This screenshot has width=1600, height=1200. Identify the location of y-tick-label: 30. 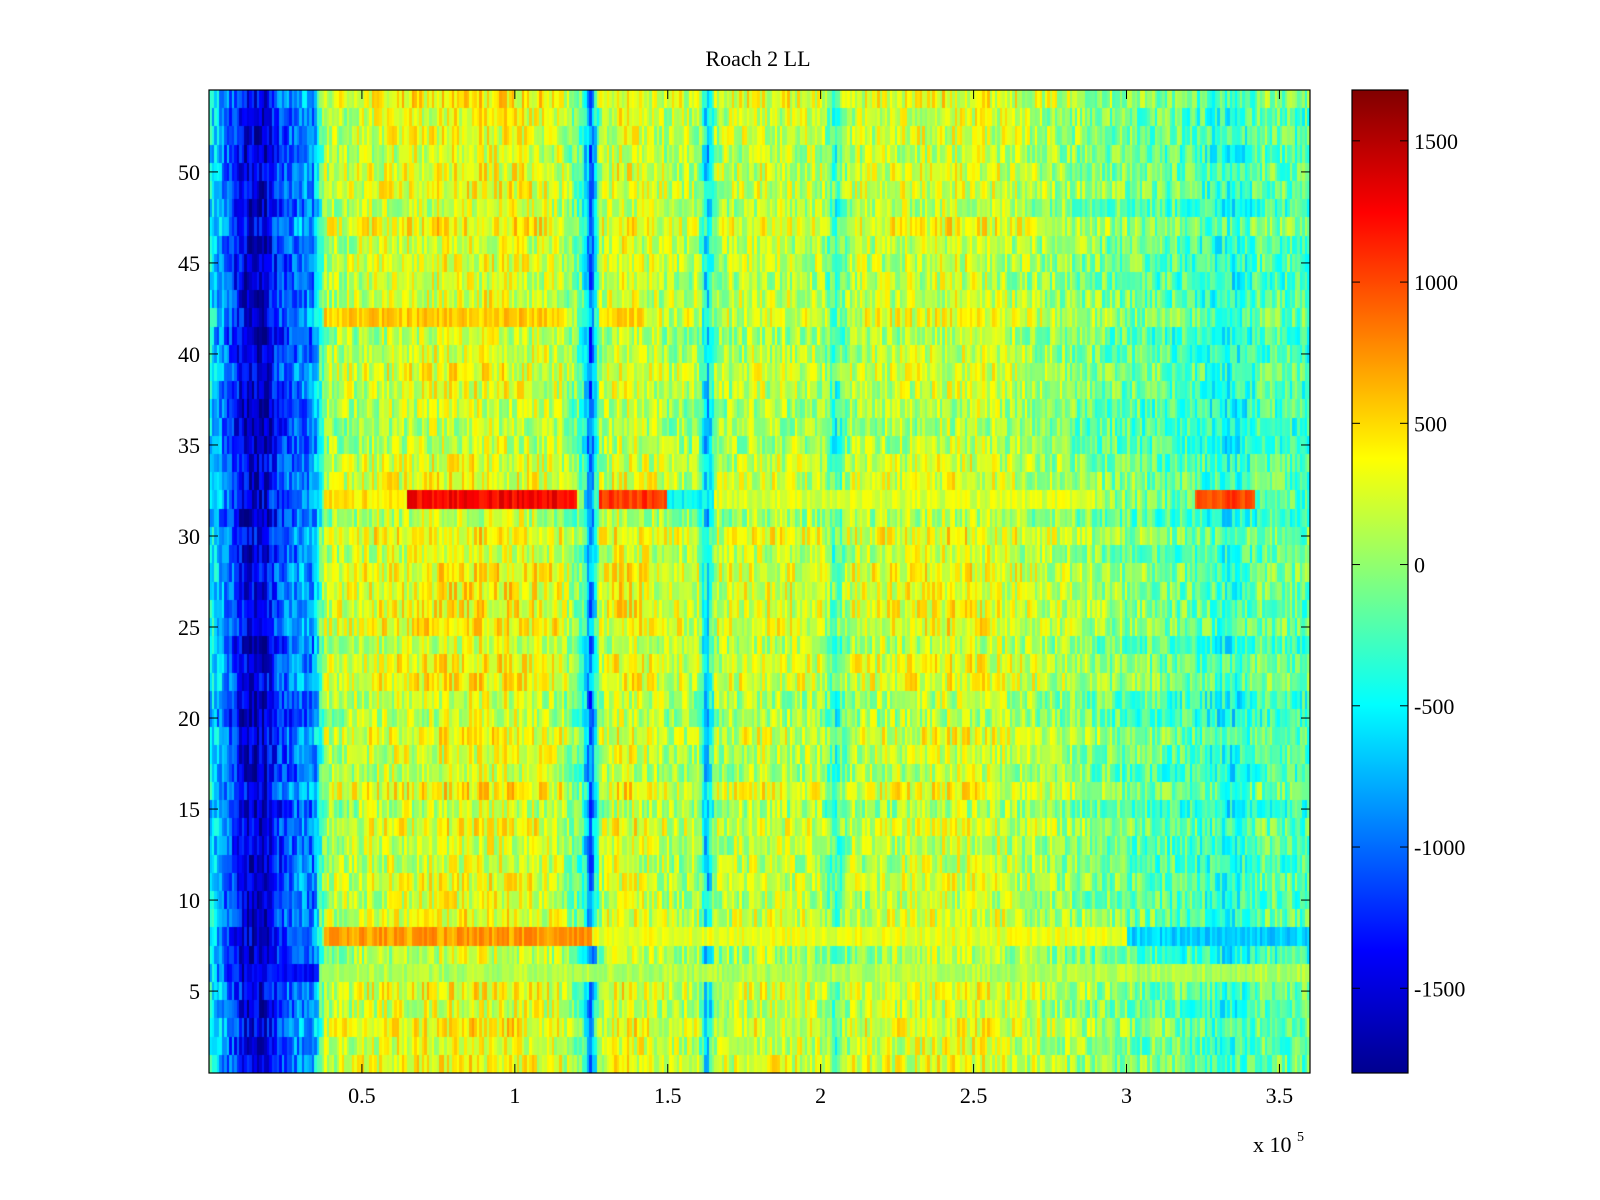
(189, 536).